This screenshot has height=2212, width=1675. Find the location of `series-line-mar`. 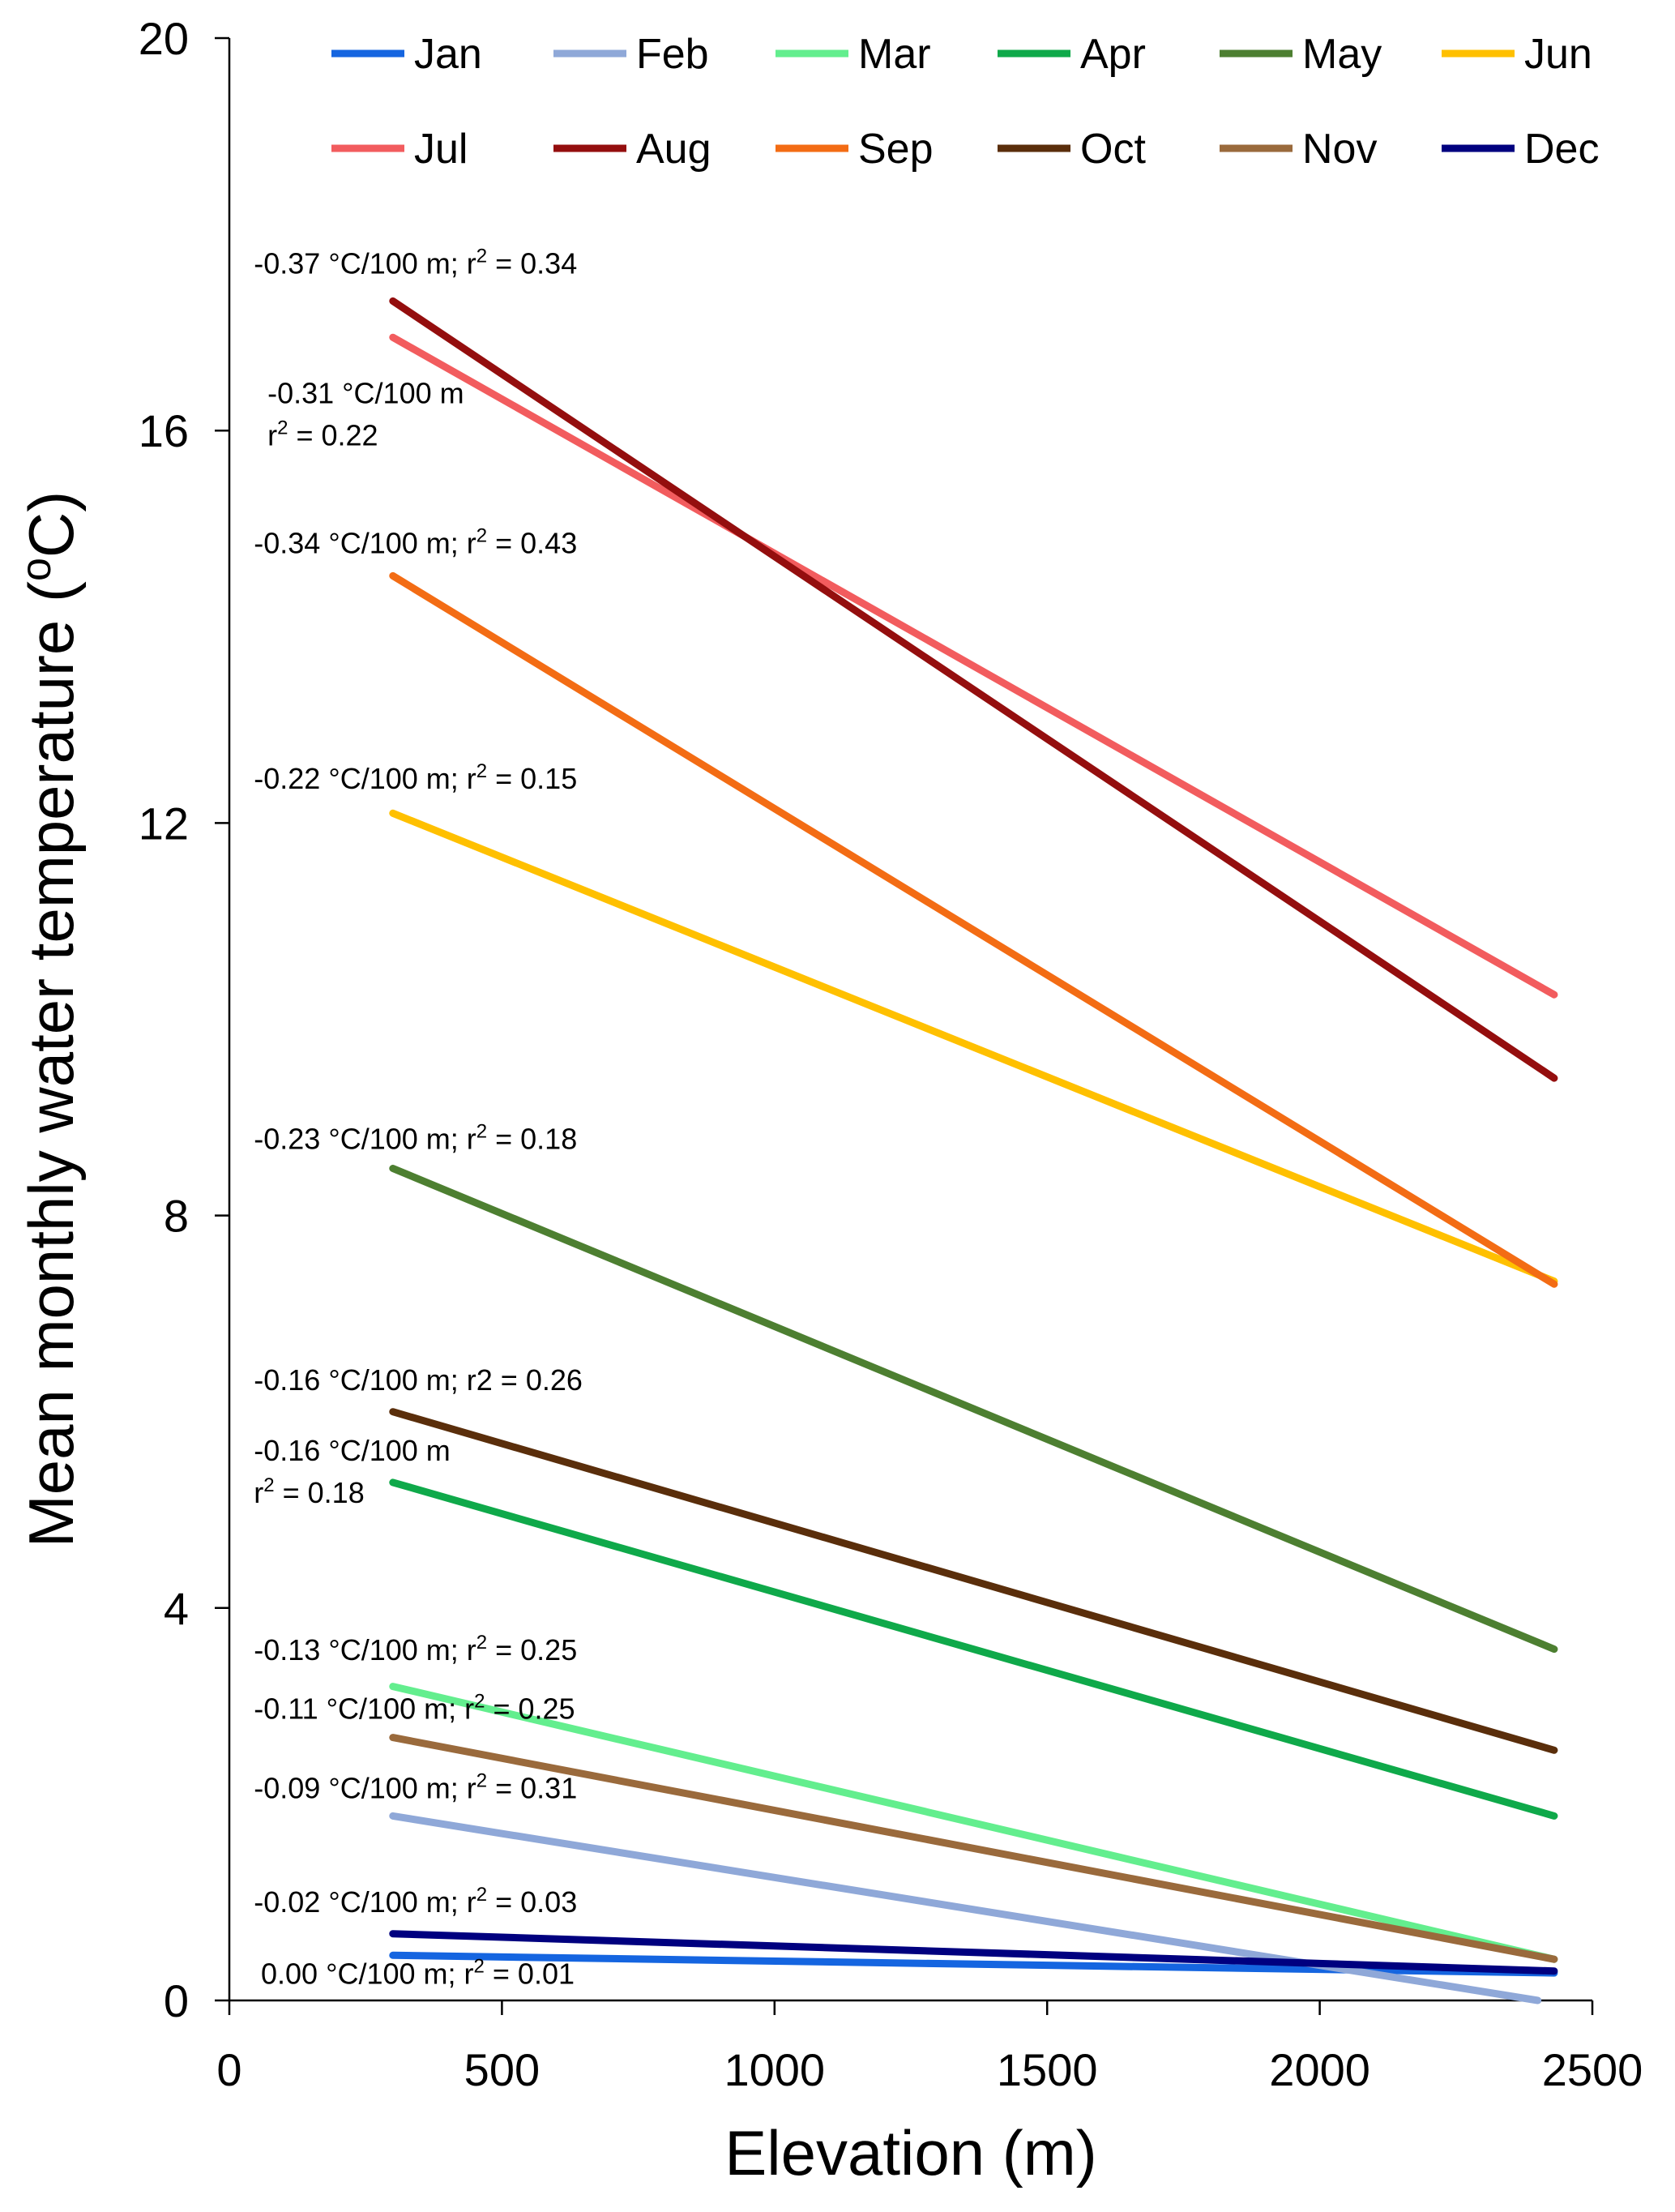

series-line-mar is located at coordinates (973, 1823).